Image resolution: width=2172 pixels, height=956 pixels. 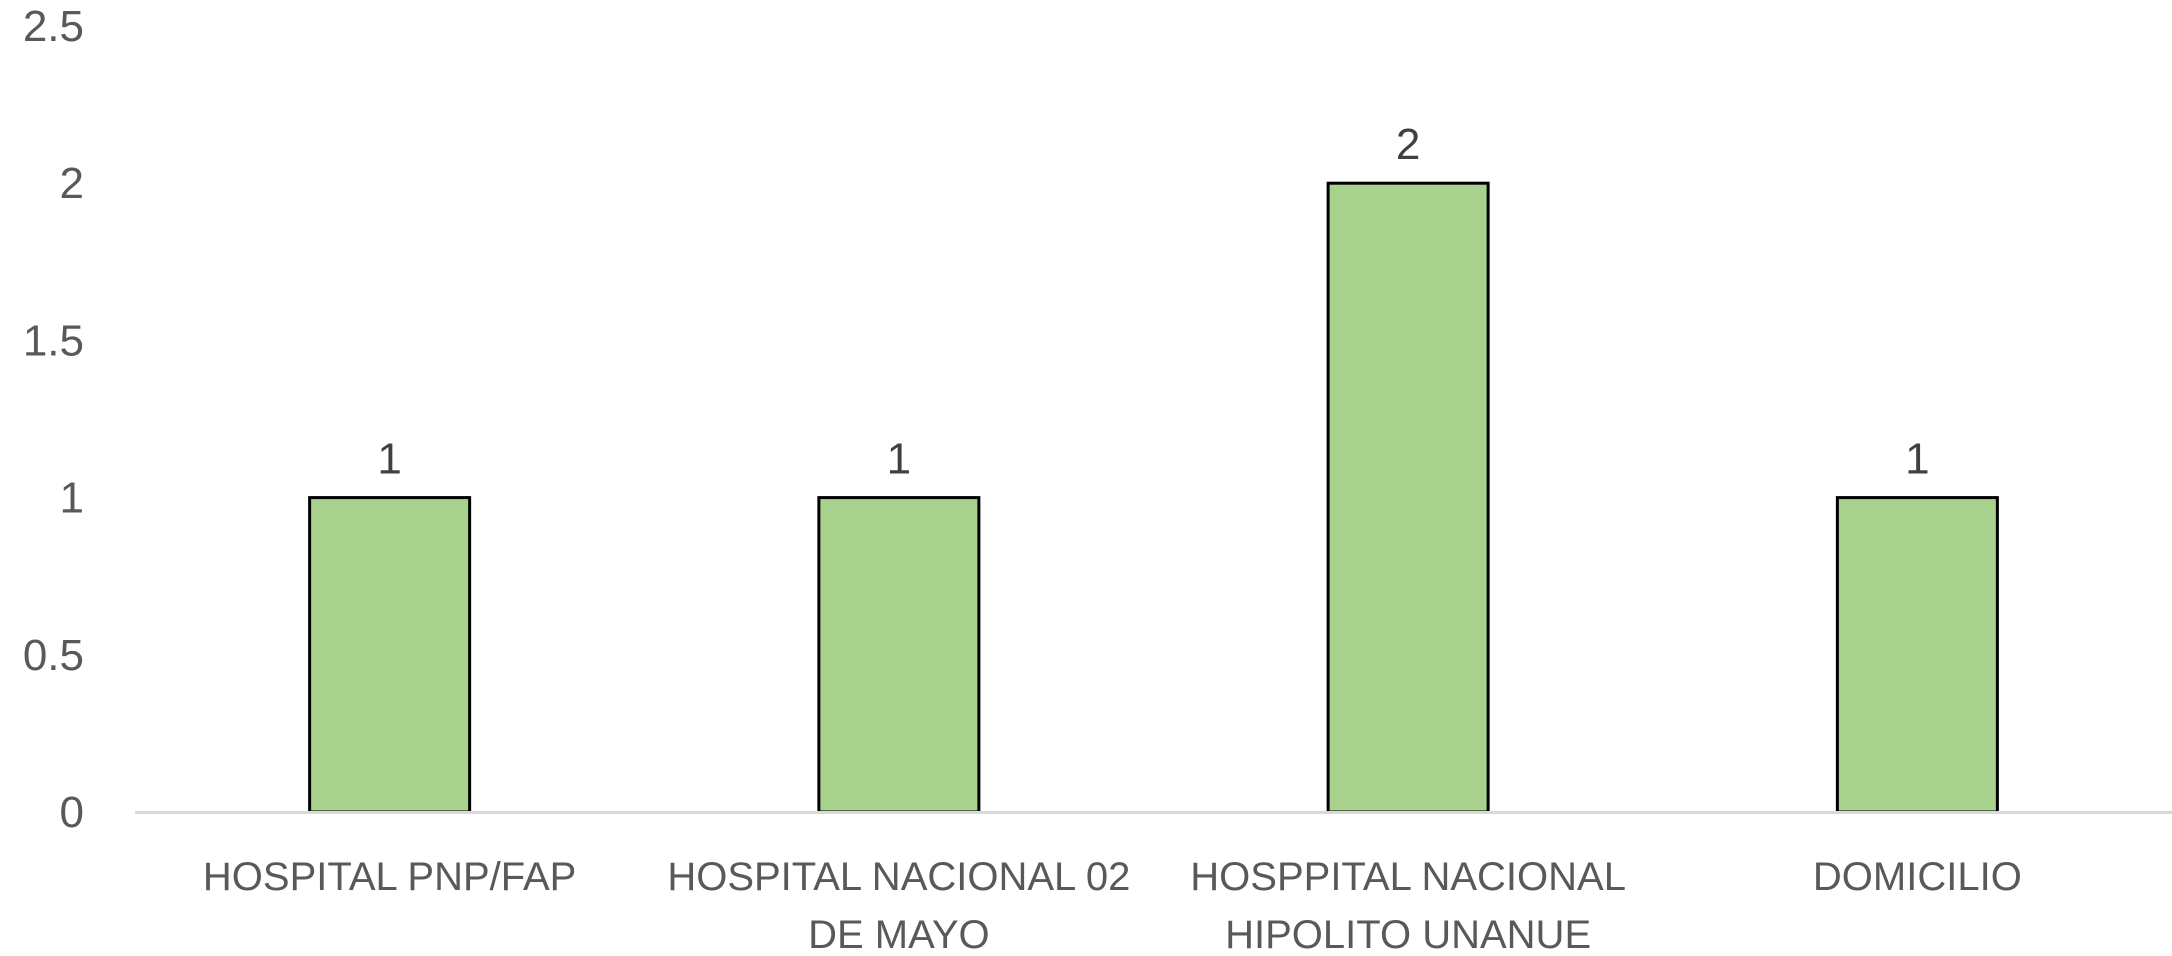 I want to click on data-label: 2, so click(x=1408, y=144).